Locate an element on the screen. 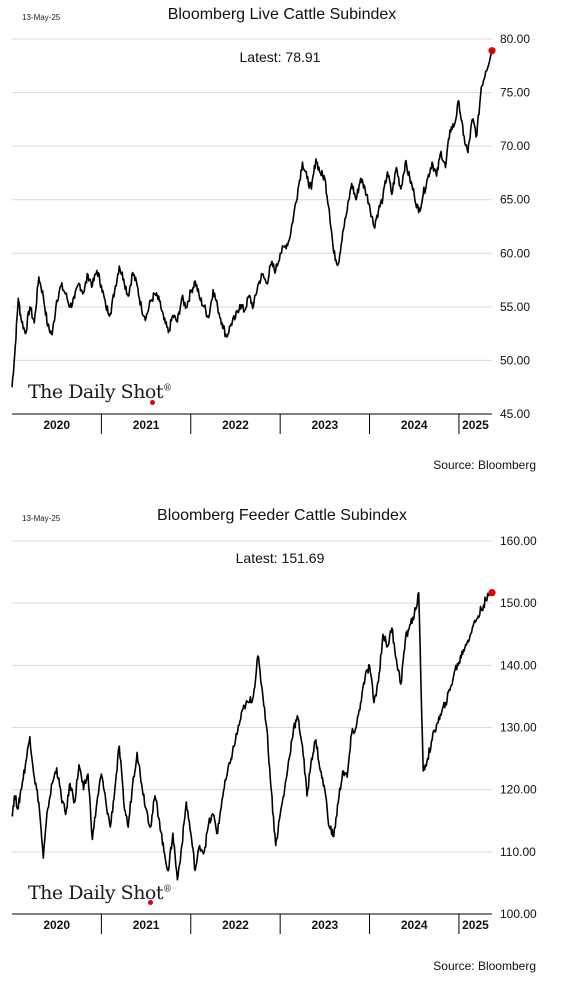 This screenshot has height=984, width=564. y-tick-label: 45.00 is located at coordinates (515, 414).